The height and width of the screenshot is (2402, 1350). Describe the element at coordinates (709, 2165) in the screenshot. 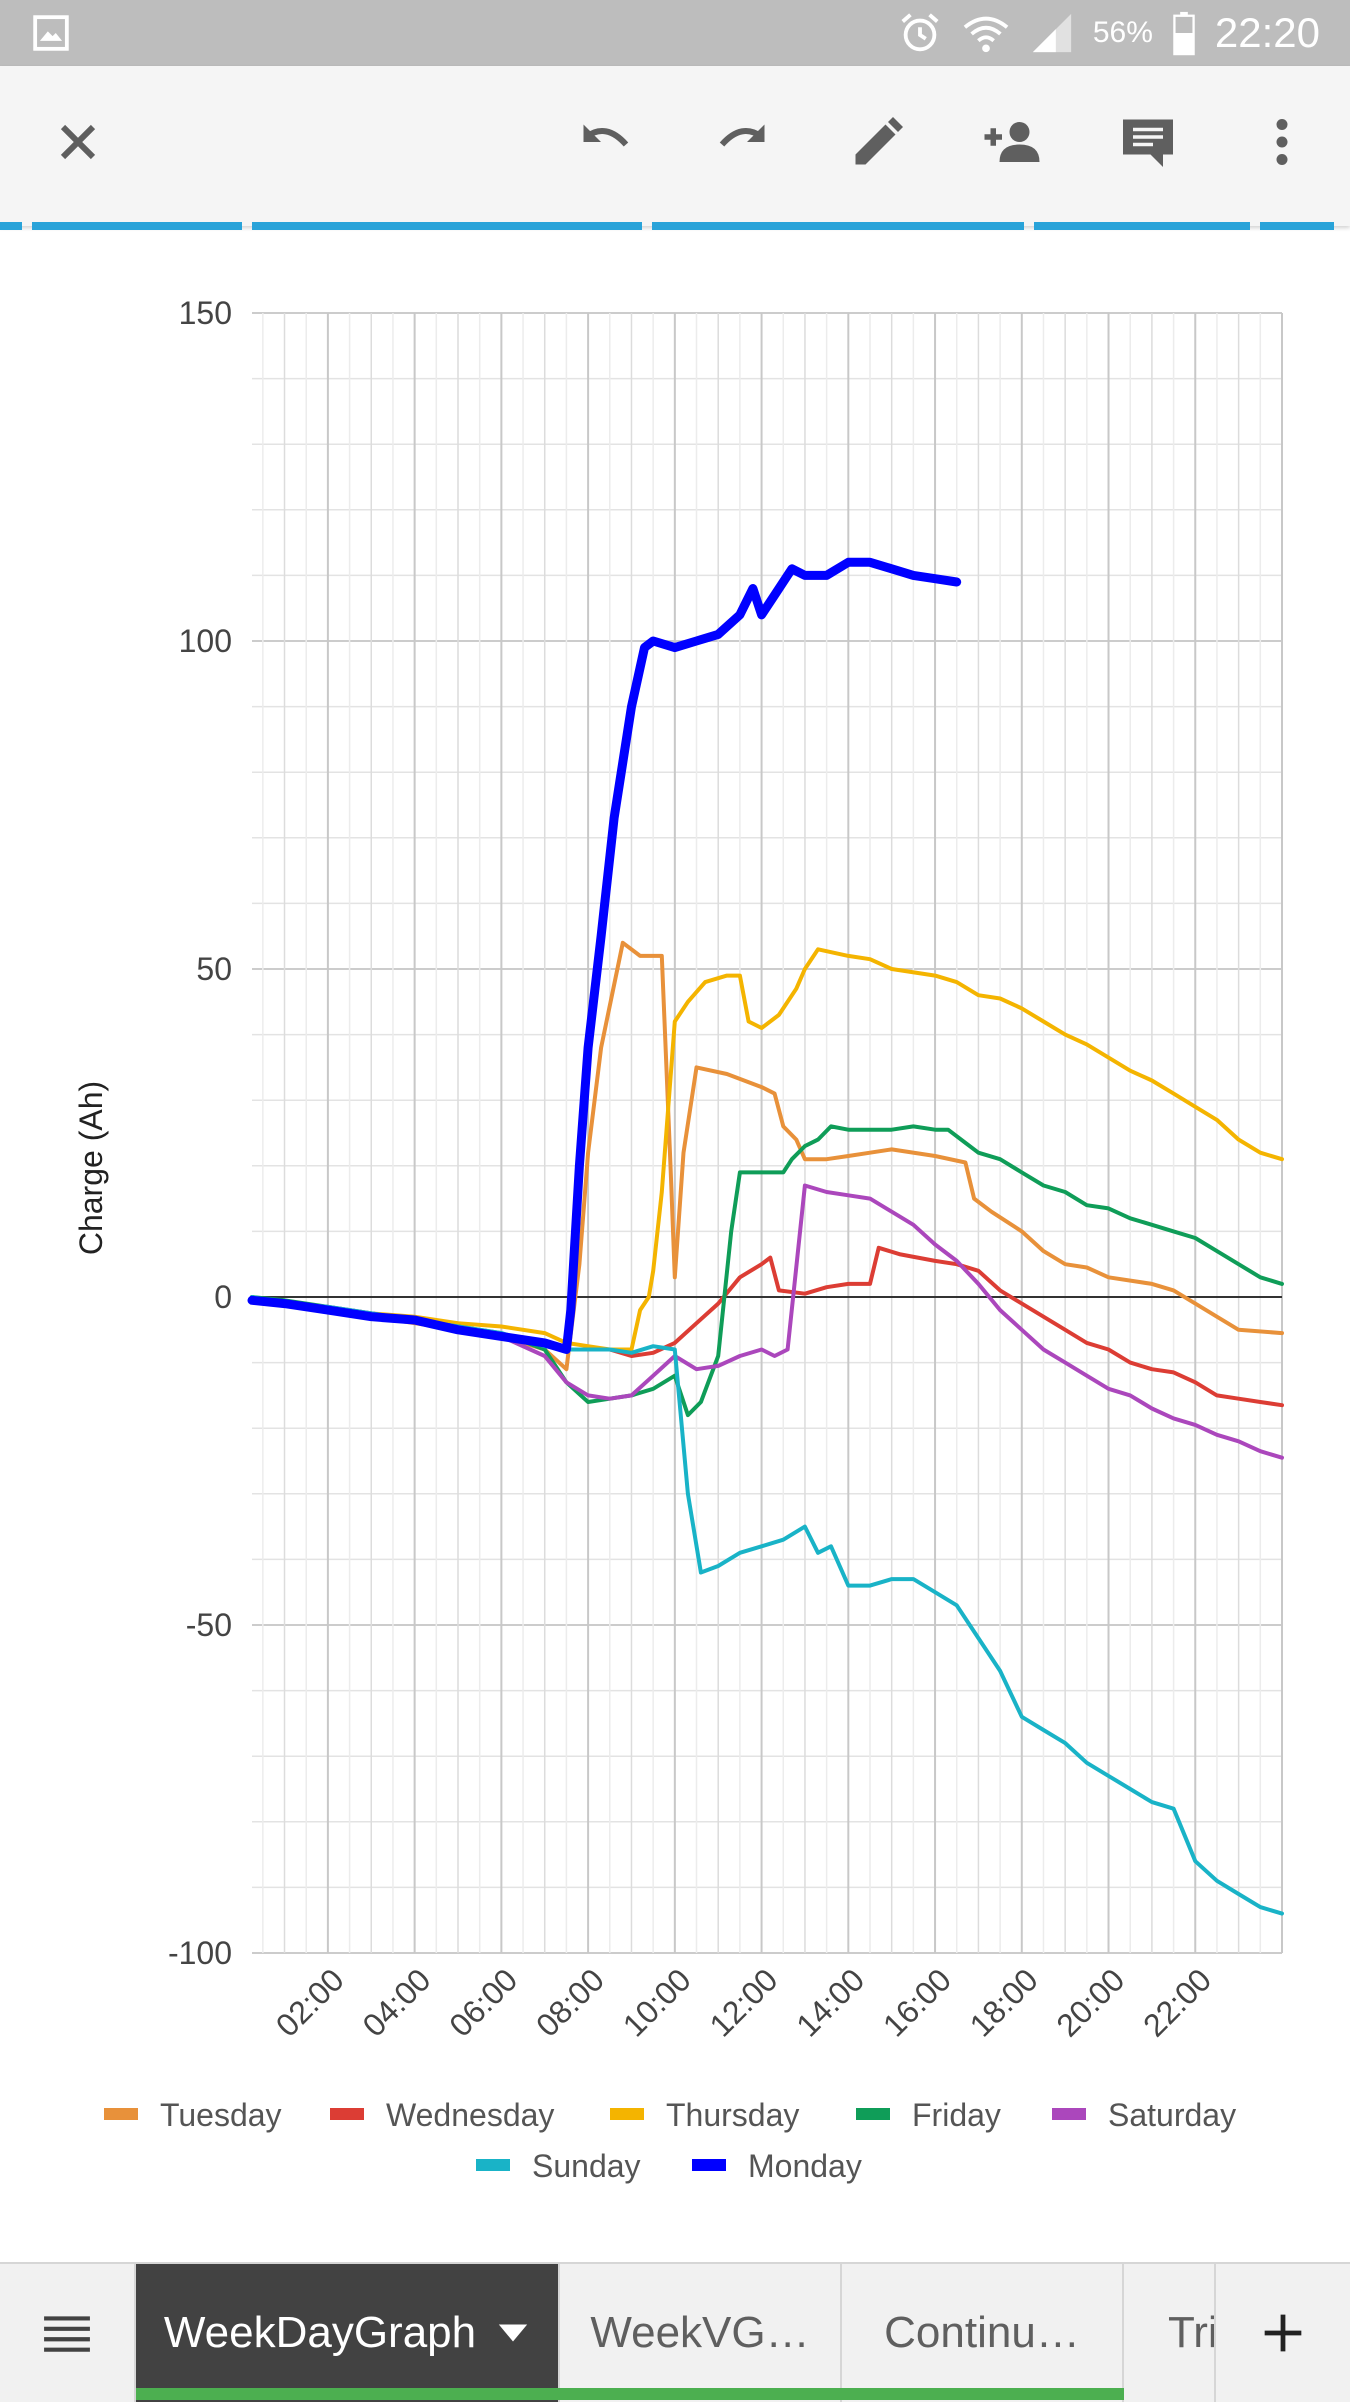

I see `legend-swatch-monday` at that location.